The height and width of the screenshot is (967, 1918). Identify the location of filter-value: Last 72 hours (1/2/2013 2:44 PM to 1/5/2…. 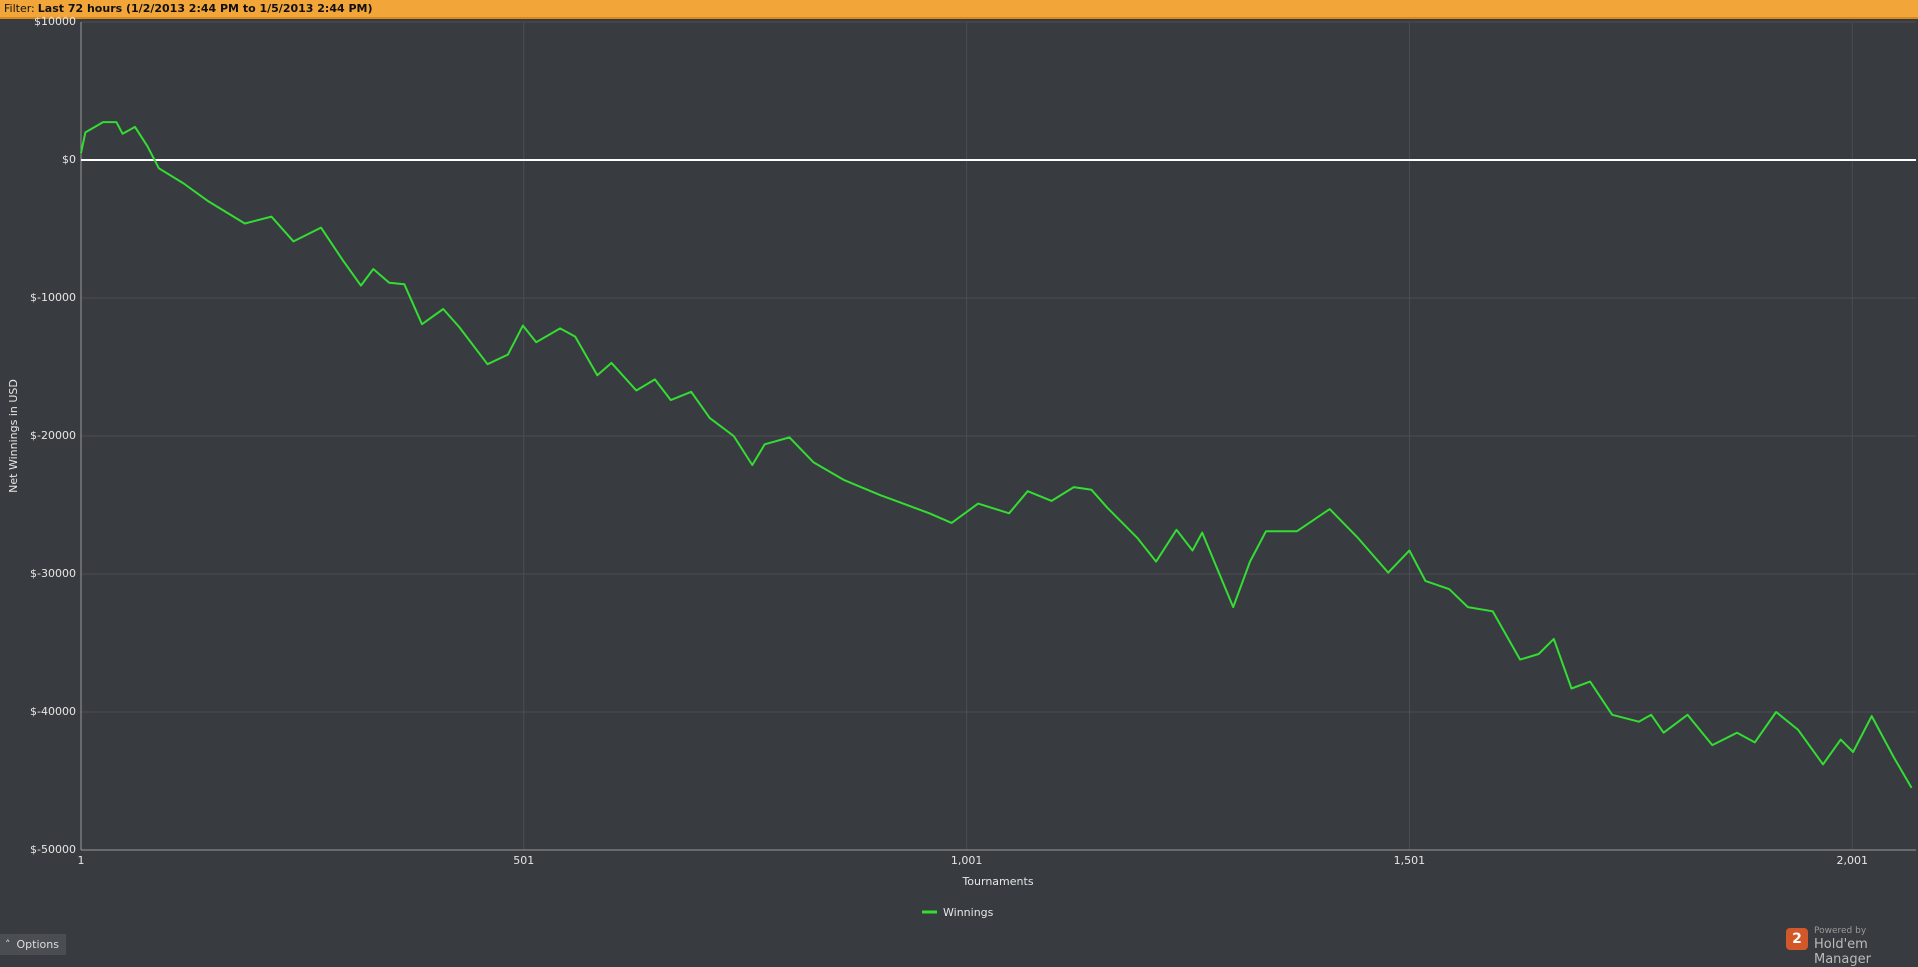
(205, 8).